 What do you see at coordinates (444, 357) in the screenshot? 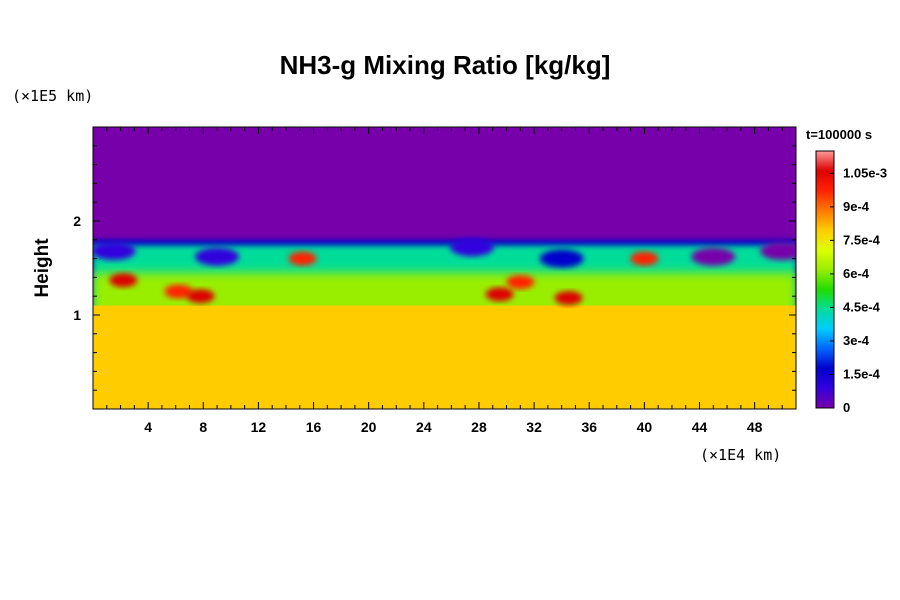
I see `mixed-layer` at bounding box center [444, 357].